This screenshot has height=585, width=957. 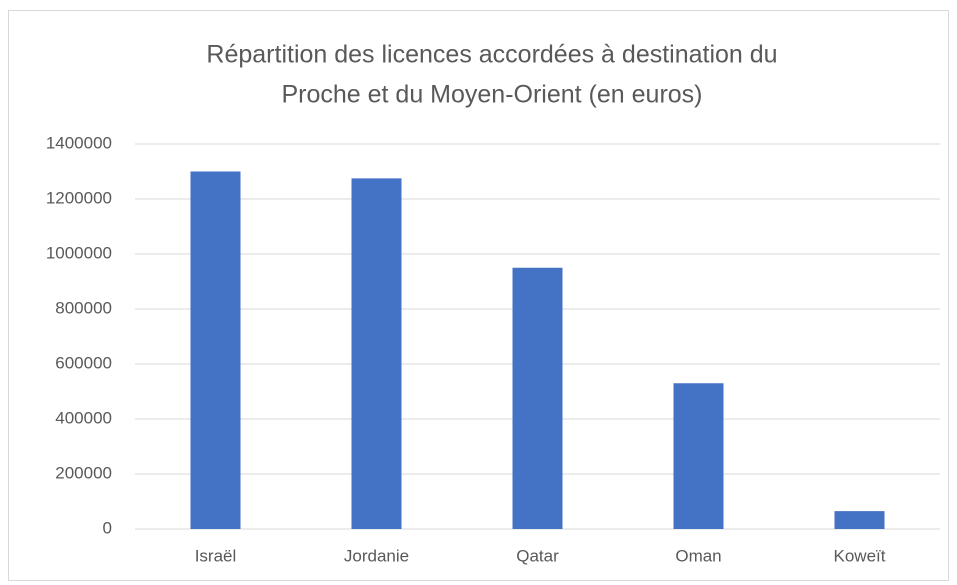 What do you see at coordinates (83, 417) in the screenshot?
I see `y-tick-label: 400000` at bounding box center [83, 417].